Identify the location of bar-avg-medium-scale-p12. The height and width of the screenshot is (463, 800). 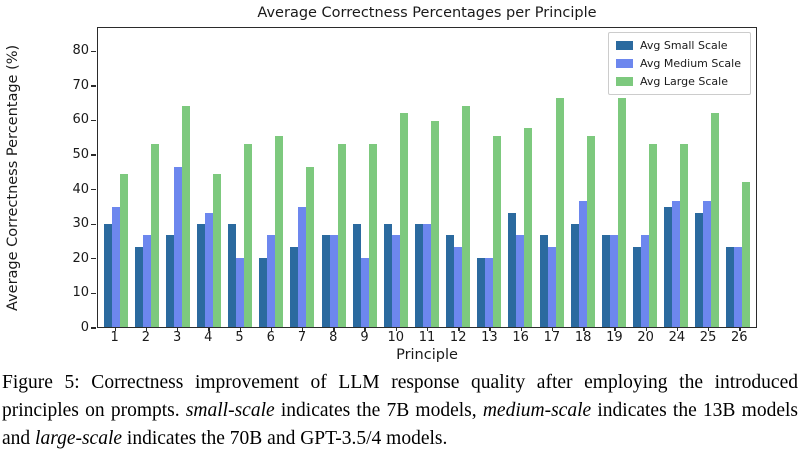
(458, 286).